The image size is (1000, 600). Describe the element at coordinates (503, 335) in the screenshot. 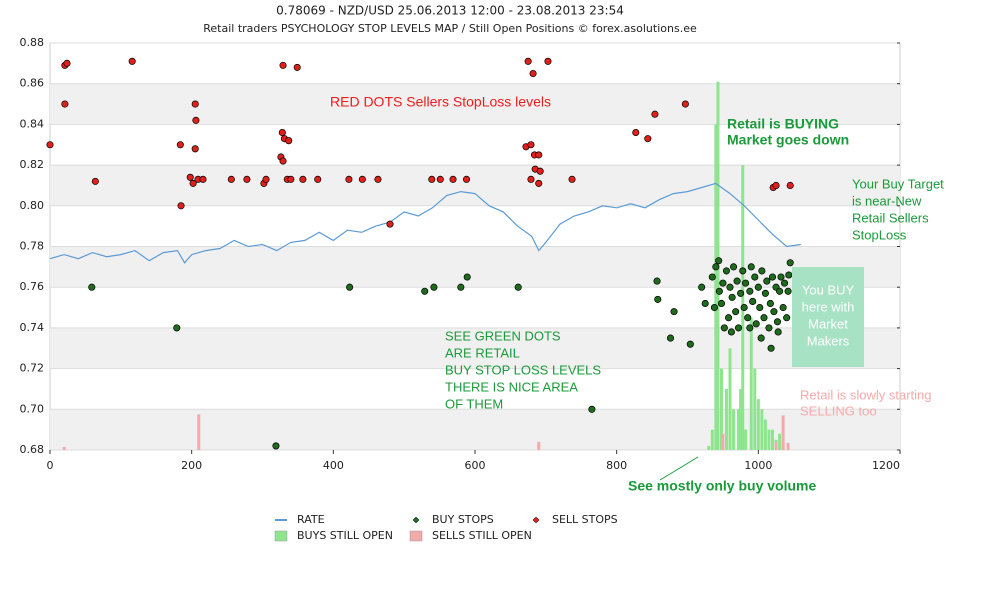

I see `annotation: SEE GREEN DOTS` at that location.